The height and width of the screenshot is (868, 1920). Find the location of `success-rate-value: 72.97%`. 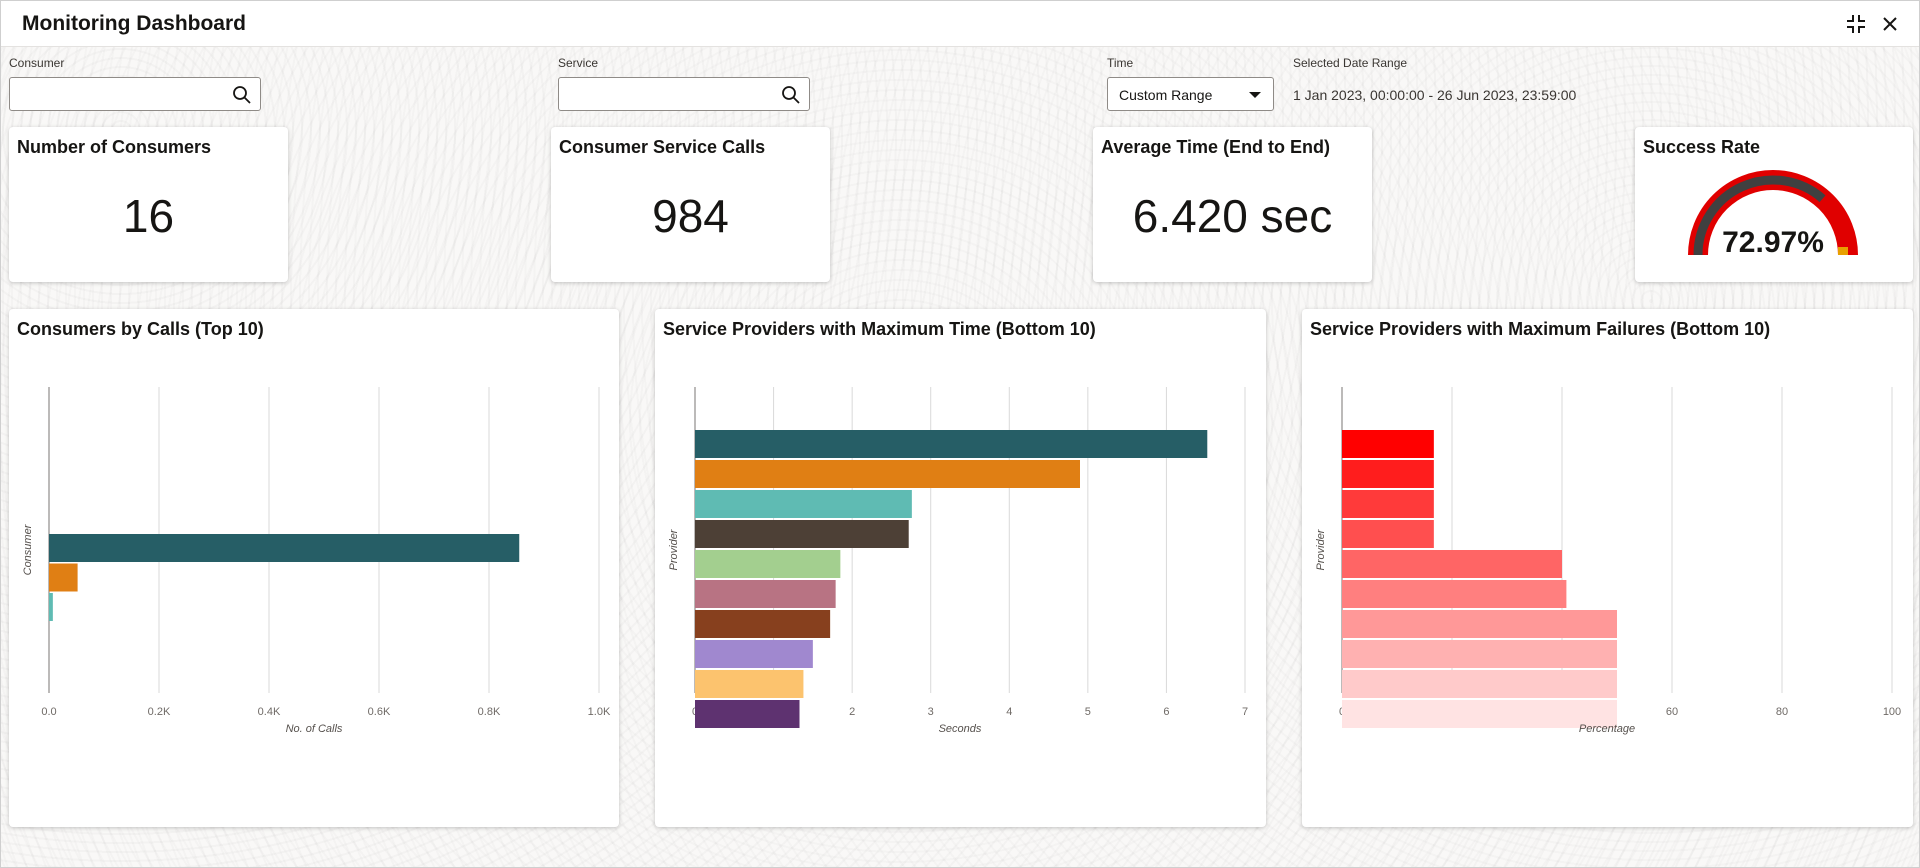

success-rate-value: 72.97% is located at coordinates (1773, 242).